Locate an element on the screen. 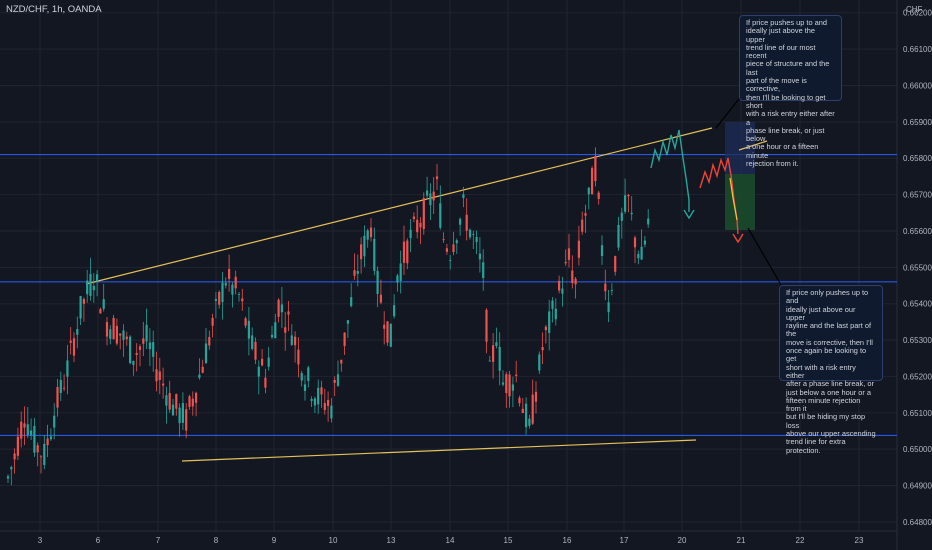 This screenshot has height=550, width=932. note-line: a one hour or a fifteen minute is located at coordinates (782, 151).